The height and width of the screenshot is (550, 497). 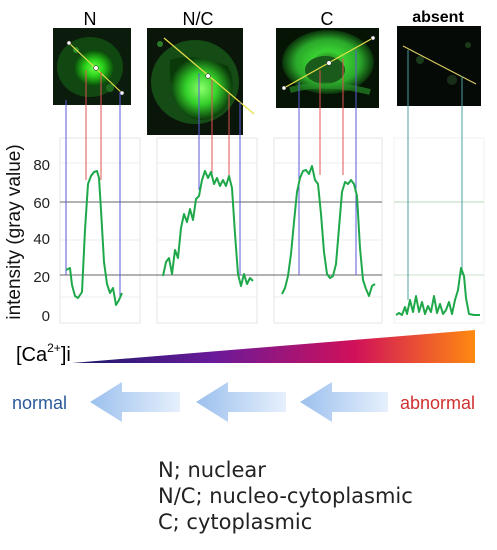 I want to click on probe-line-absent, so click(x=439, y=65).